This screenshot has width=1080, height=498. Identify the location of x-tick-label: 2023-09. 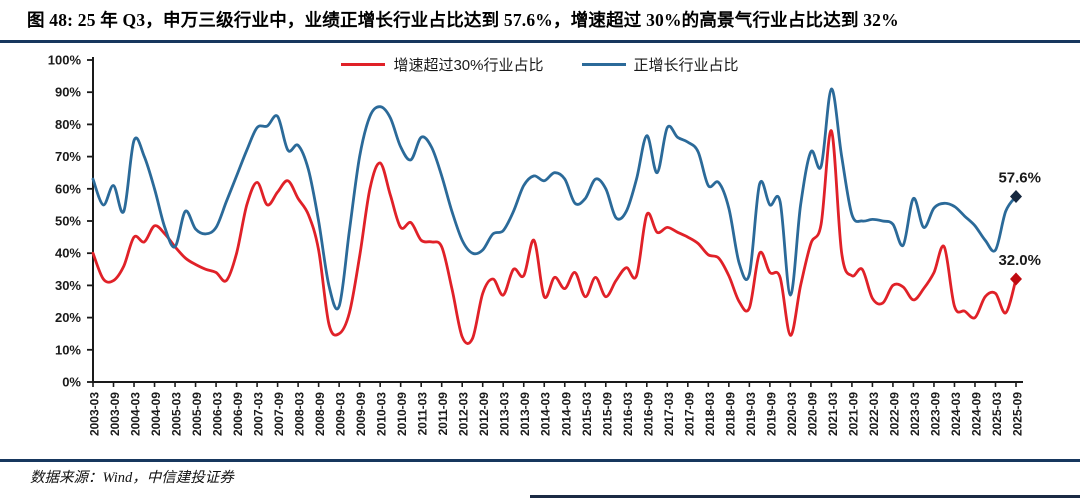
(935, 414).